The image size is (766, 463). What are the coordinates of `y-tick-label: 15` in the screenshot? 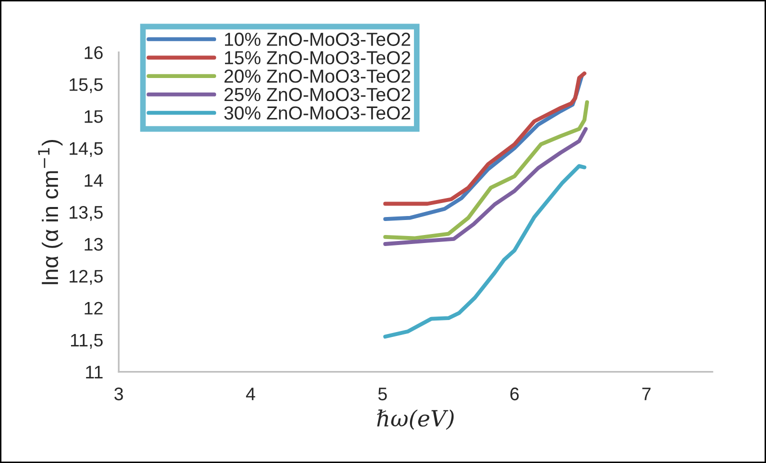 It's located at (93, 116).